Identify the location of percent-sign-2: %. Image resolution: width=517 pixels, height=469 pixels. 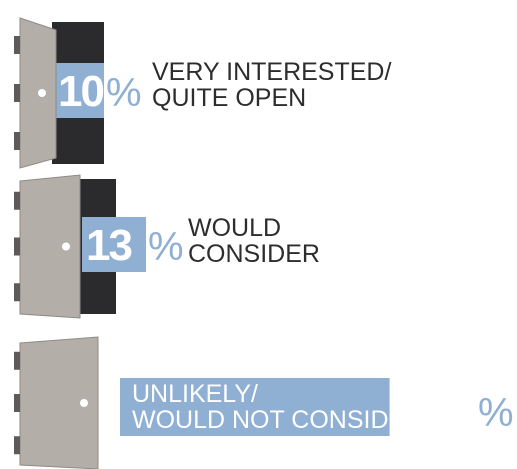
(166, 247).